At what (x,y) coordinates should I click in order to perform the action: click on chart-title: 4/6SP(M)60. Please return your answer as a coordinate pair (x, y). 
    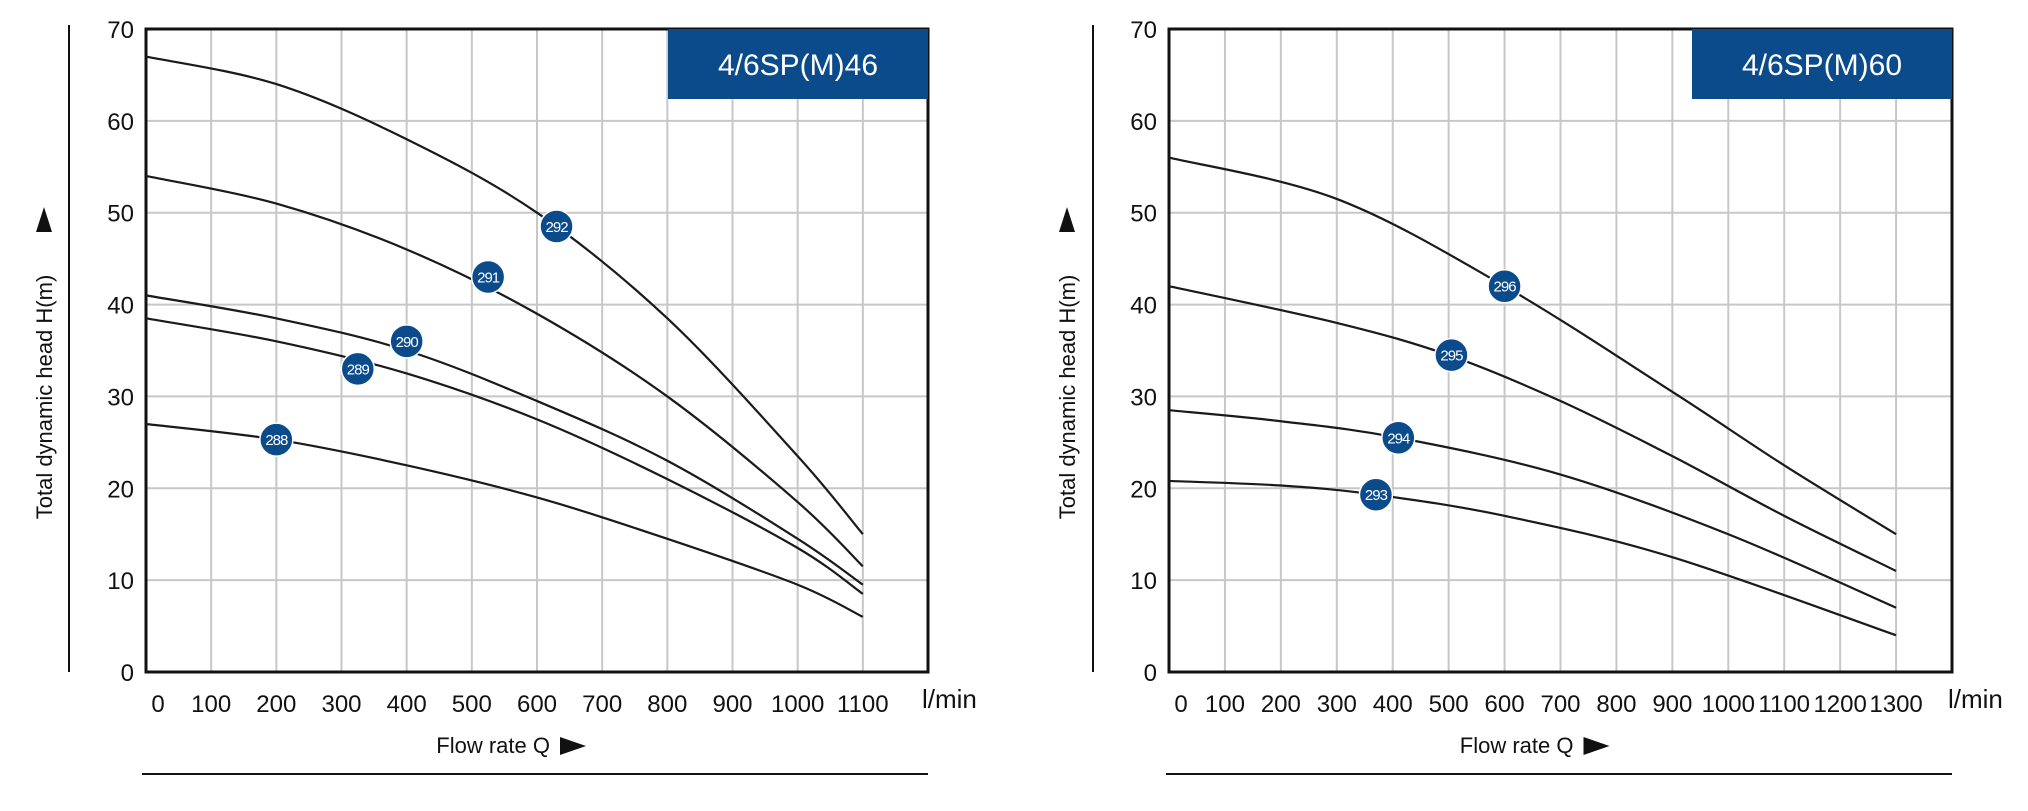
    Looking at the image, I should click on (1822, 65).